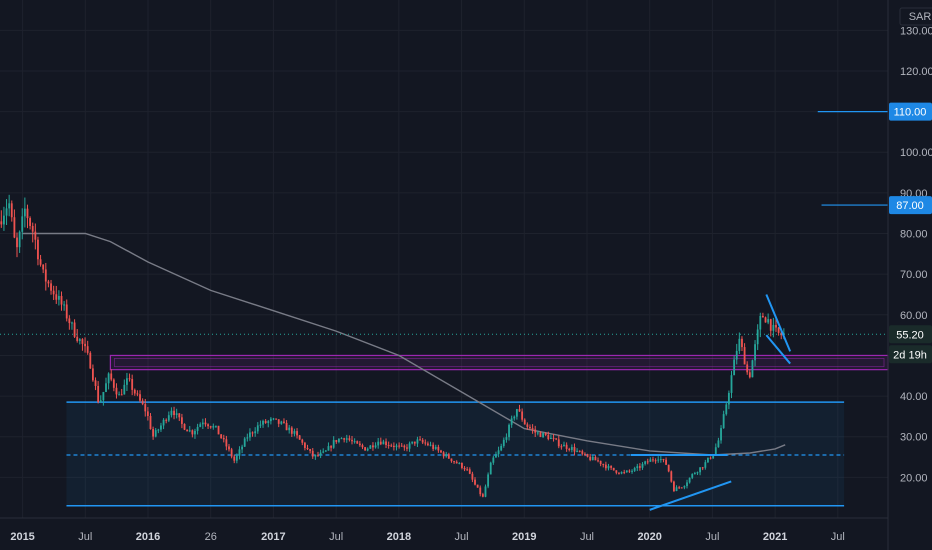 The width and height of the screenshot is (932, 550). I want to click on y-tick-label: 60.00, so click(914, 316).